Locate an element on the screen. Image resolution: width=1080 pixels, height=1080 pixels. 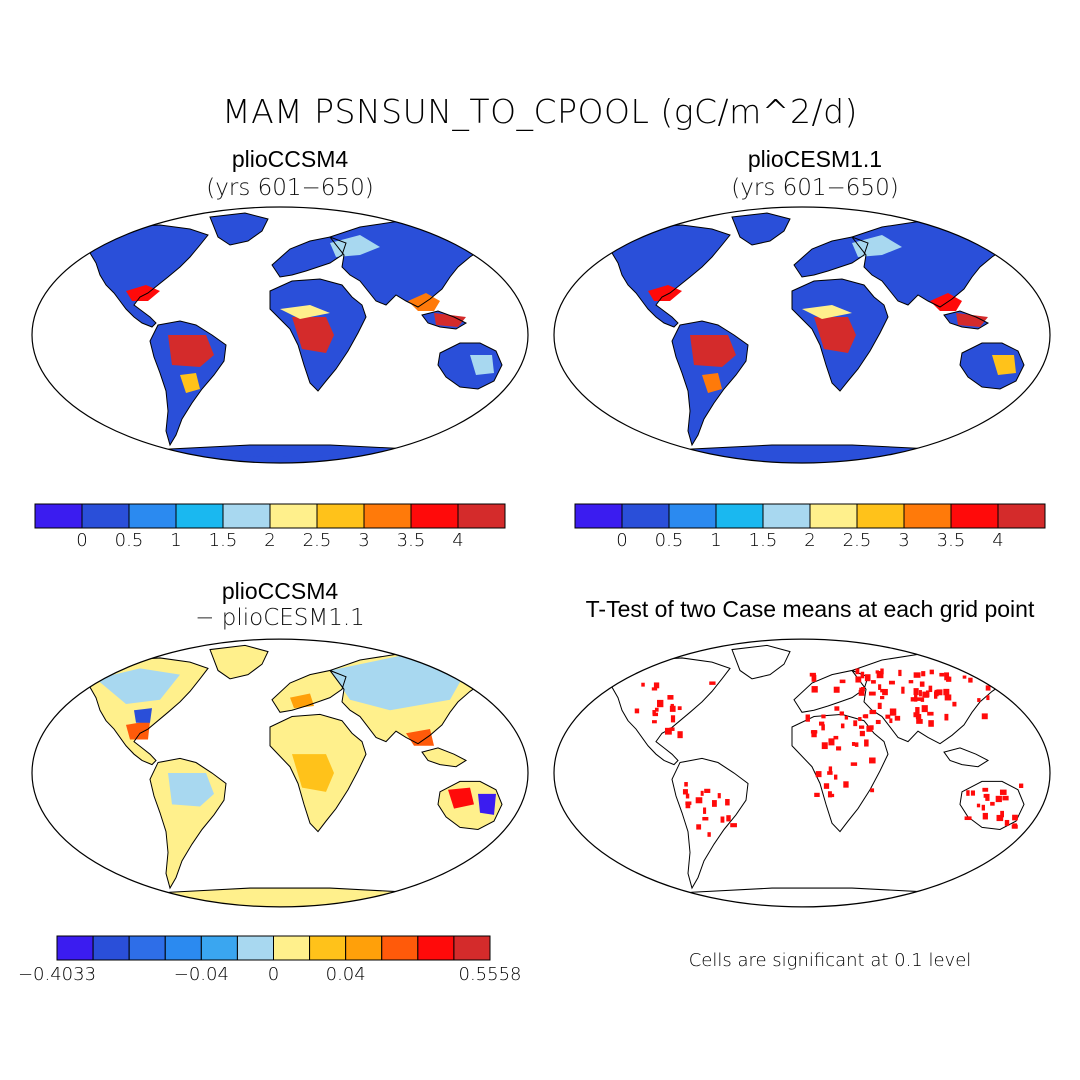
colorbar-label: 0.5 is located at coordinates (129, 540).